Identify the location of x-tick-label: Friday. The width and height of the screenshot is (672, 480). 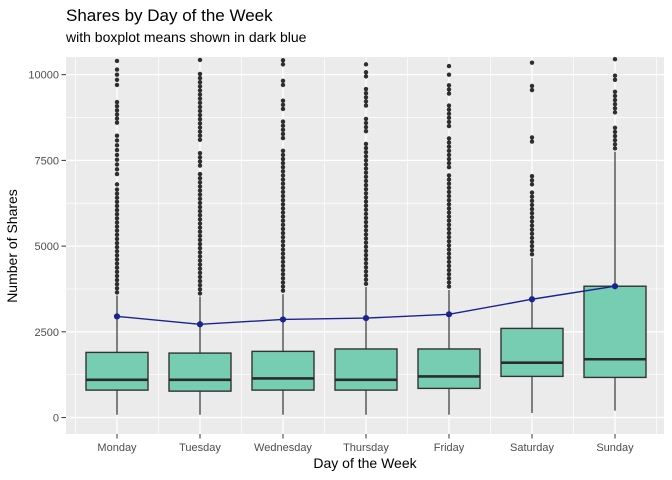
(449, 448).